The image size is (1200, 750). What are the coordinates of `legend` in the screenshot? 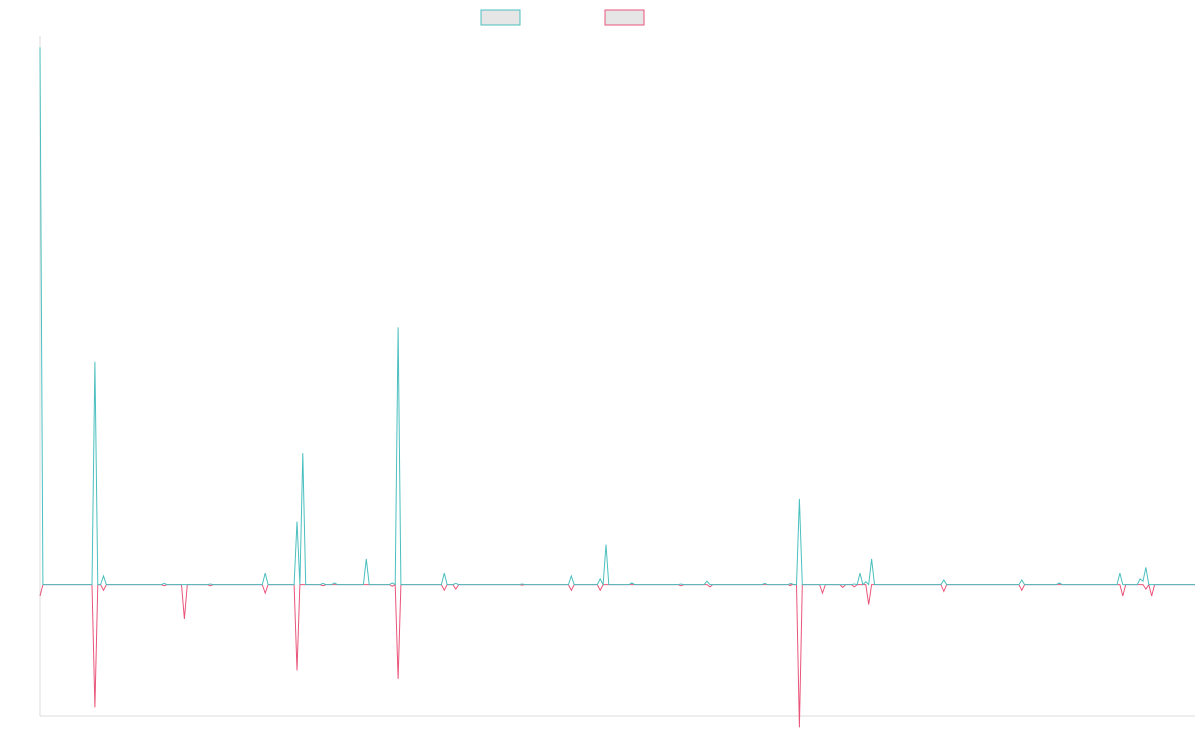 It's located at (562, 17).